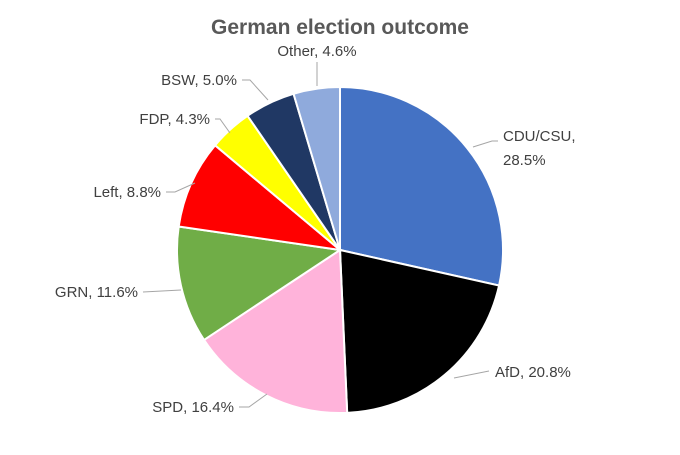 The width and height of the screenshot is (680, 455). Describe the element at coordinates (533, 372) in the screenshot. I see `label-afd: AfD, 20.8%` at that location.